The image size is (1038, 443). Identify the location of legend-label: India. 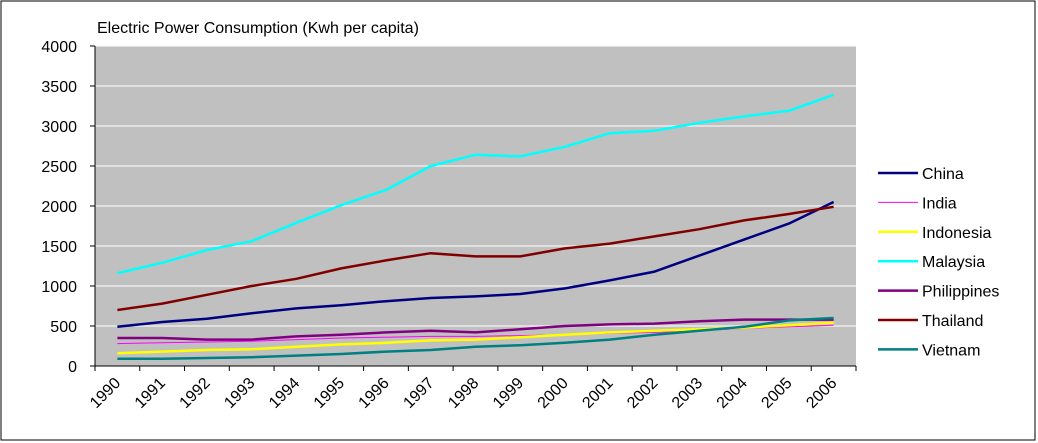
(939, 203).